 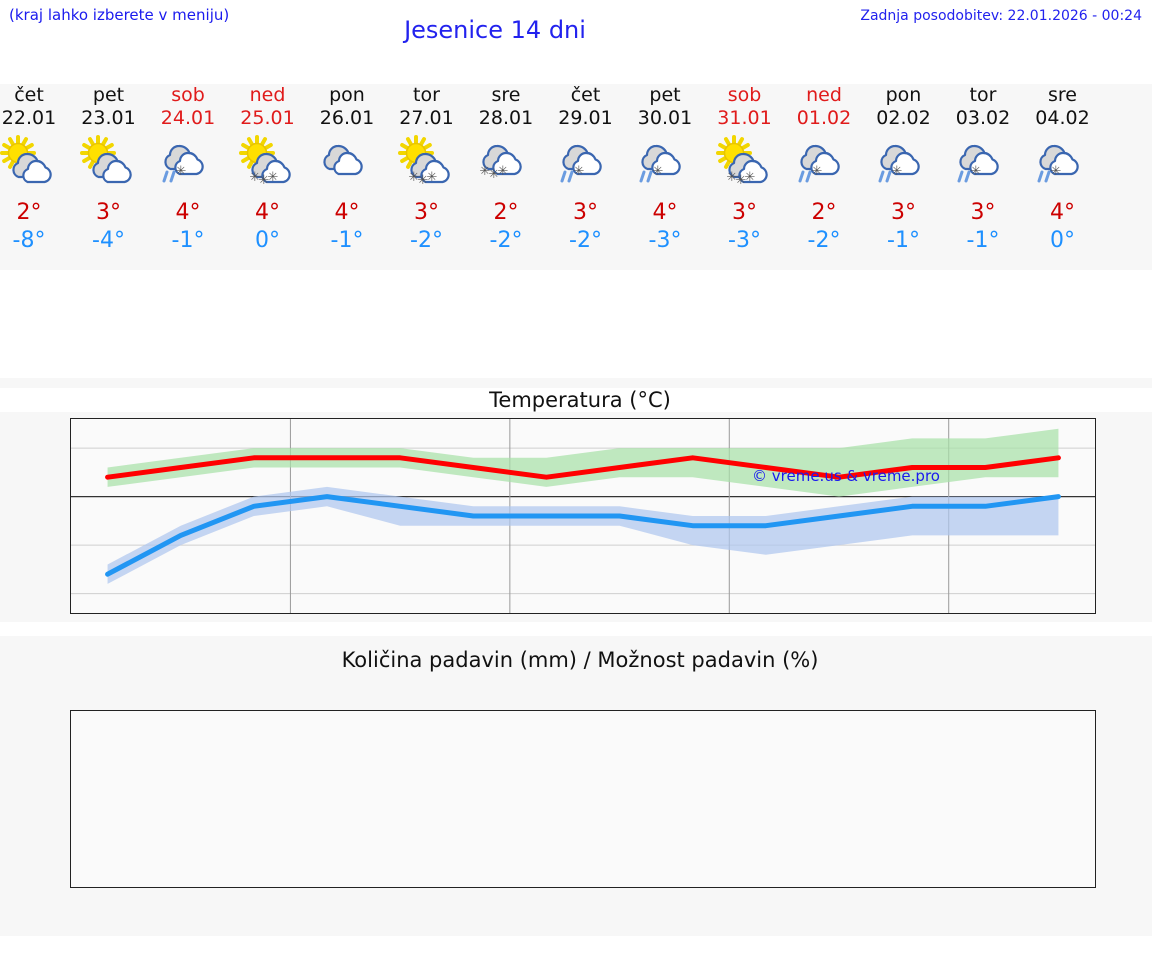 What do you see at coordinates (824, 118) in the screenshot?
I see `day-date: 01.02` at bounding box center [824, 118].